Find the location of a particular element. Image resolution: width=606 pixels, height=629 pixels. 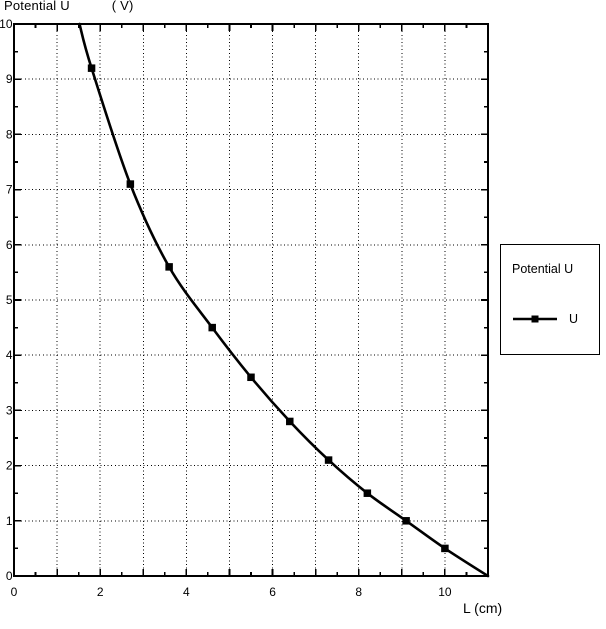

x-tick-labels: 0 2 4 6 8 10 is located at coordinates (231, 592).